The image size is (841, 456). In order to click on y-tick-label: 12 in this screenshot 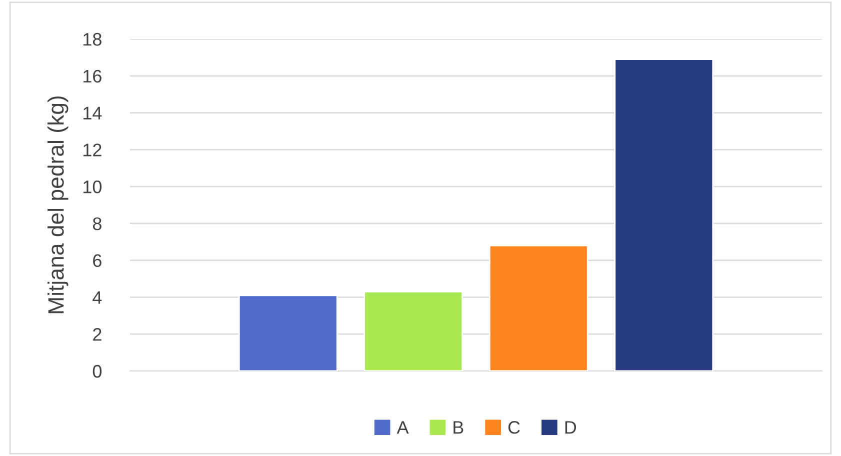, I will do `click(93, 150)`.